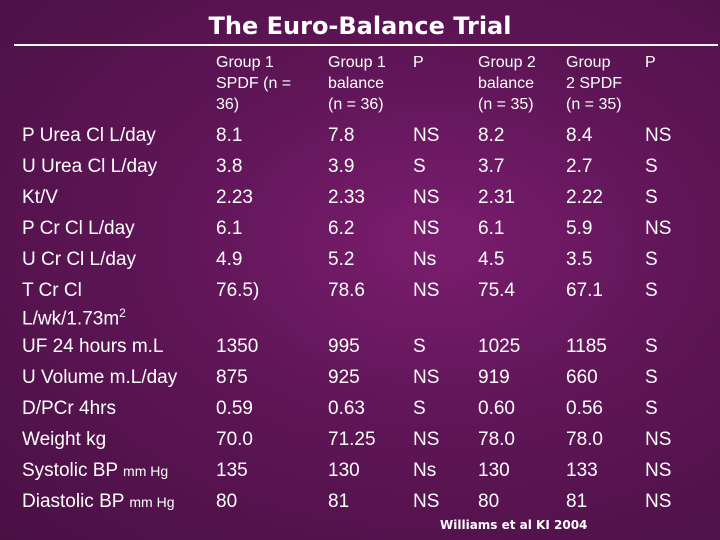  What do you see at coordinates (232, 377) in the screenshot?
I see `cell-group1-spdf: 875` at bounding box center [232, 377].